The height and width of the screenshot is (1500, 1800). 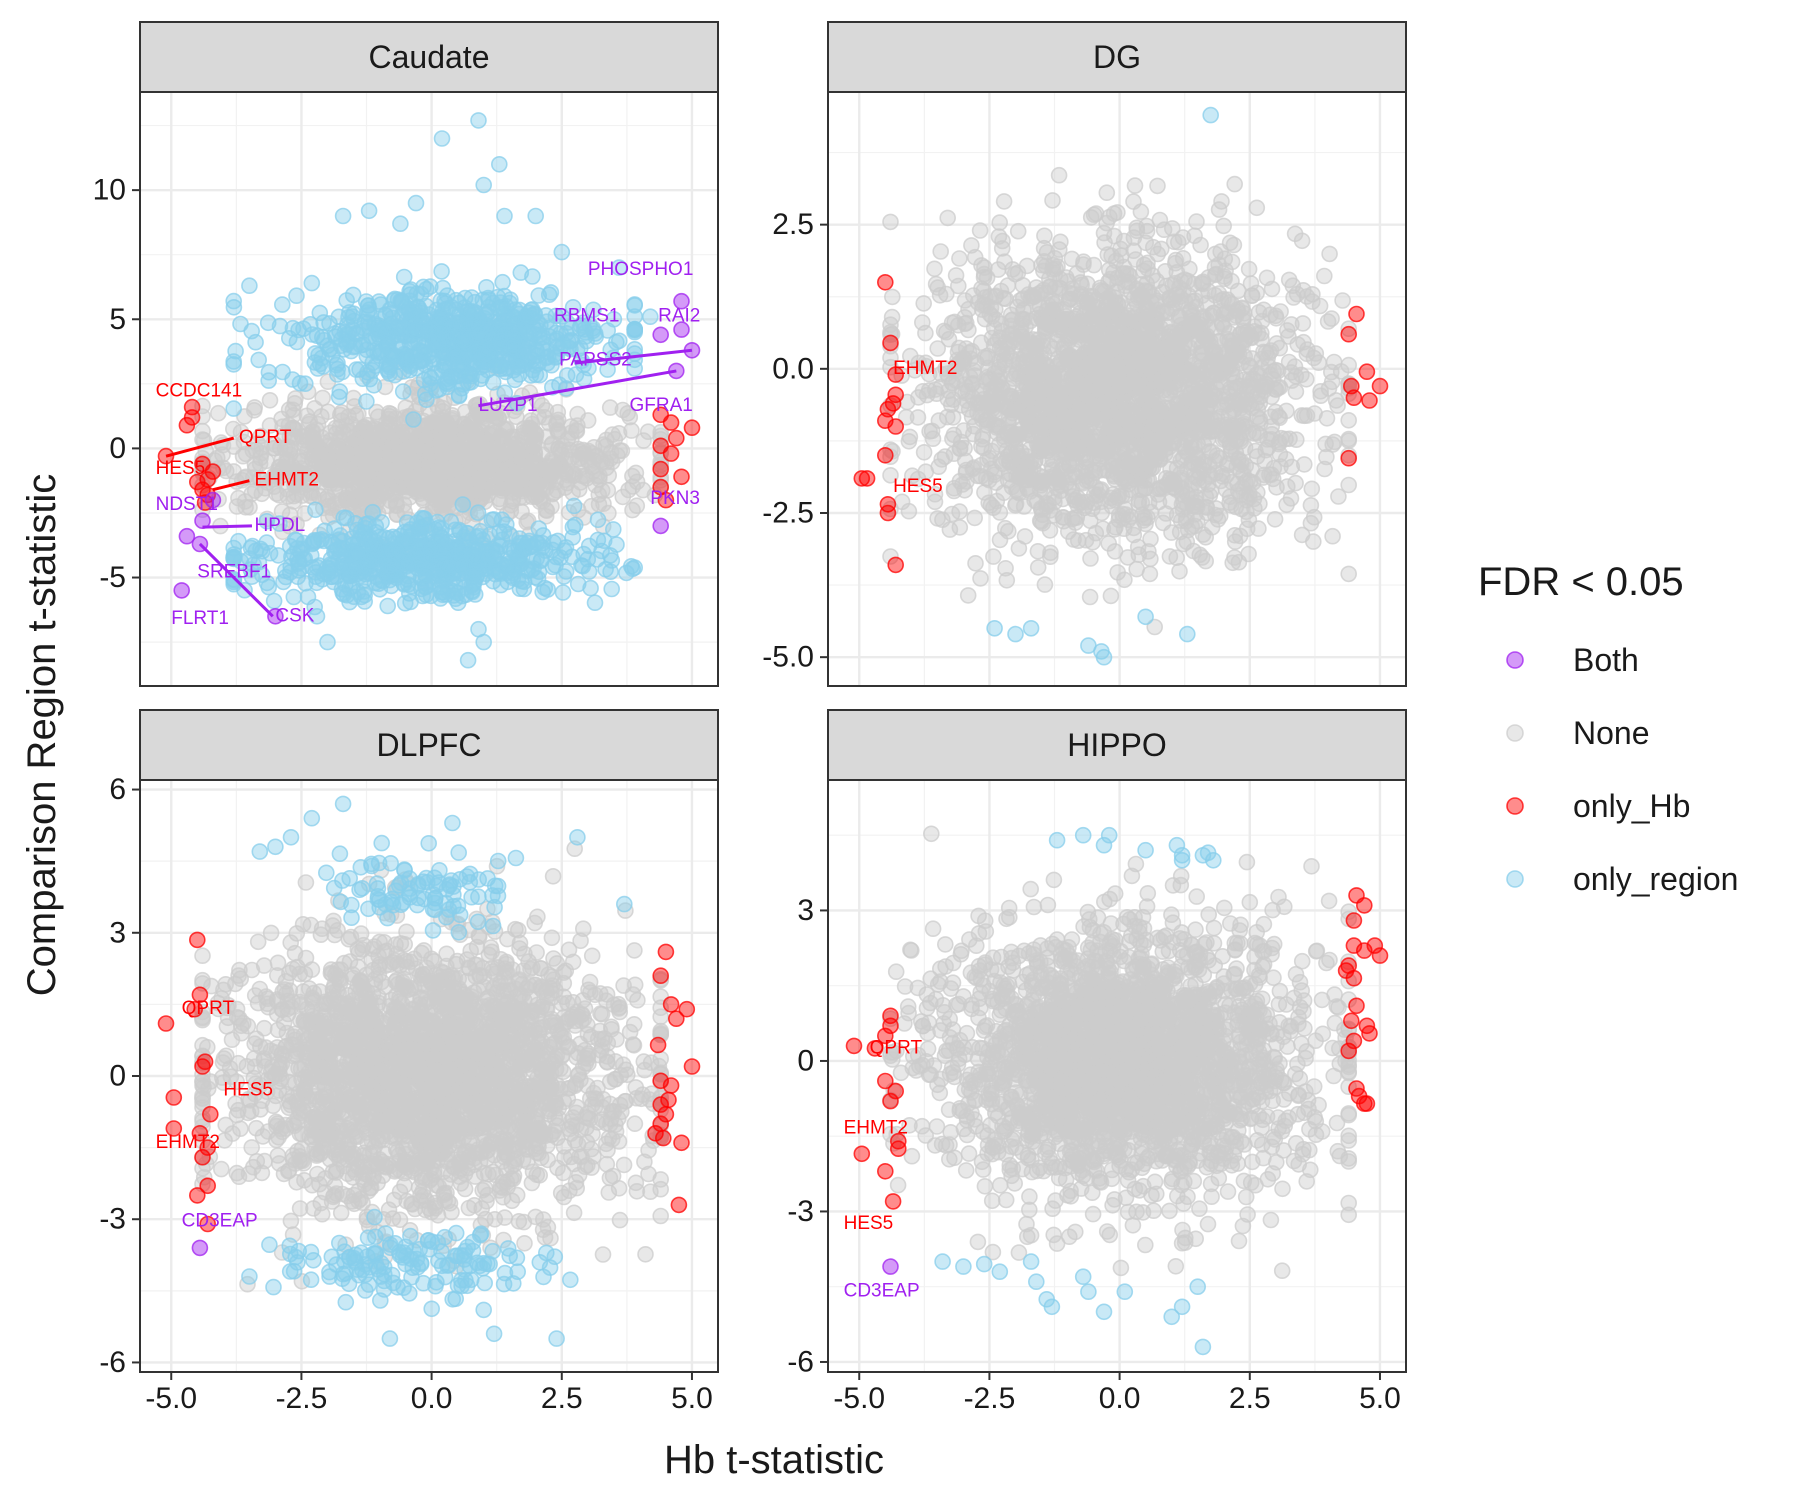 What do you see at coordinates (265, 437) in the screenshot?
I see `gene-label-qprt: QPRT` at bounding box center [265, 437].